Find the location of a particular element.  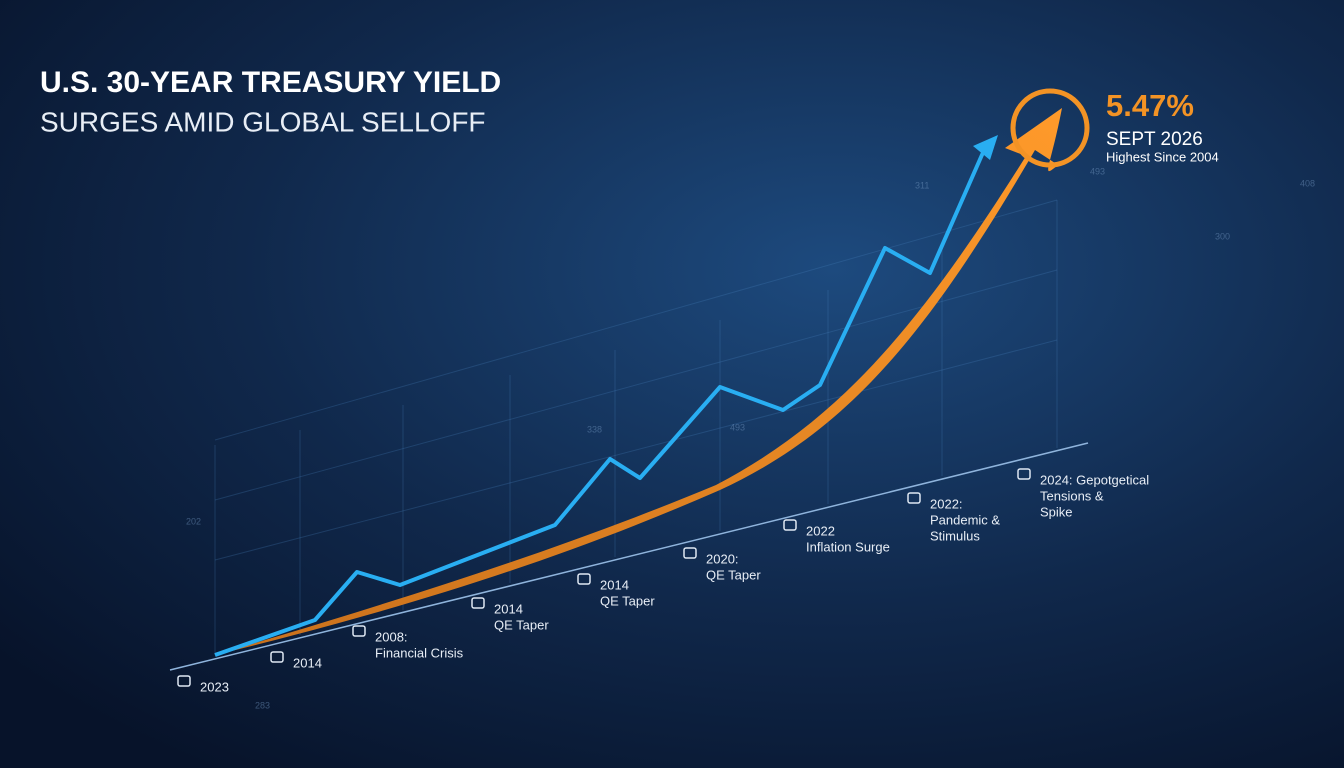

milestone-label: Spike is located at coordinates (1056, 511).